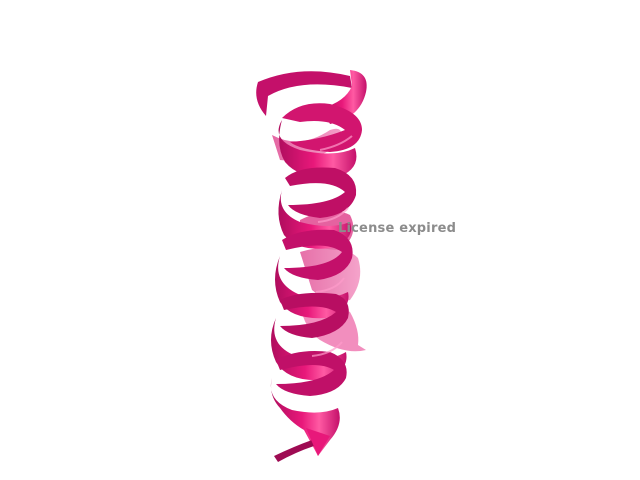 Image resolution: width=640 pixels, height=480 pixels. I want to click on license-watermark: License expired, so click(397, 228).